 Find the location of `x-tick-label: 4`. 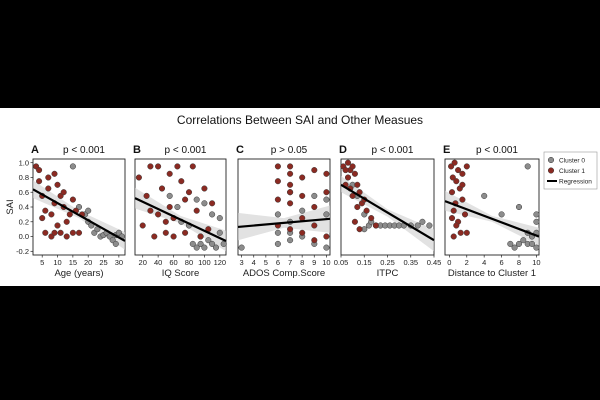

x-tick-label: 4 is located at coordinates (254, 262).